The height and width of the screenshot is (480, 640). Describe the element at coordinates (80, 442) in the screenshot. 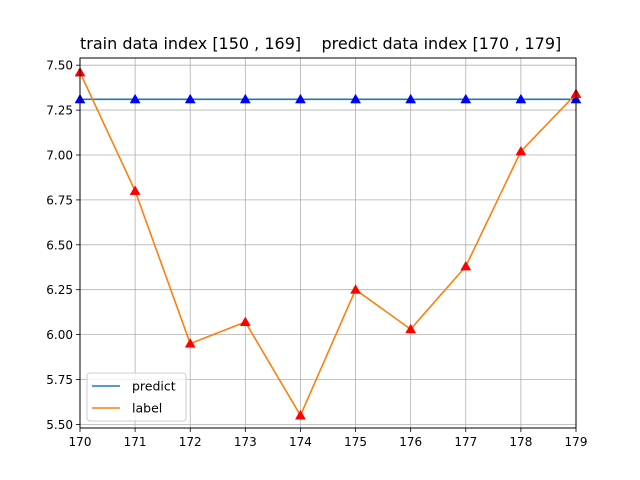

I see `x-tick-label: 170` at that location.